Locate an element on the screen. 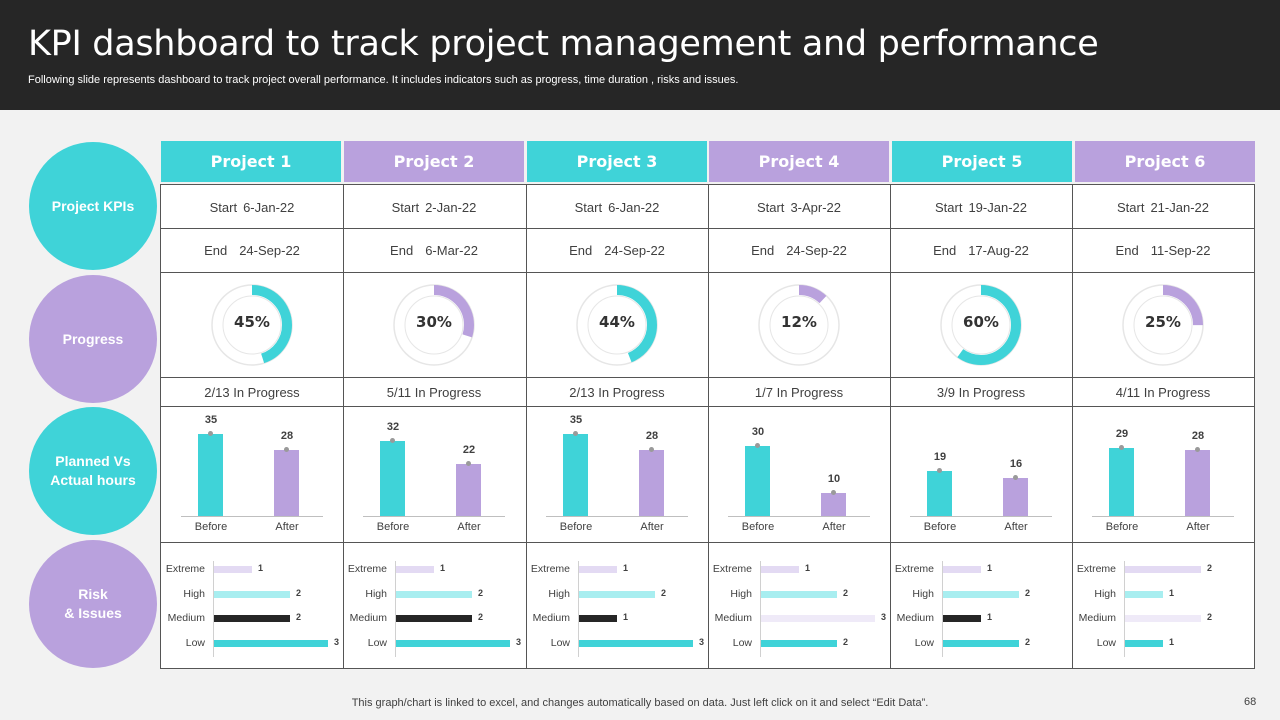  before-value: 32 is located at coordinates (393, 426).